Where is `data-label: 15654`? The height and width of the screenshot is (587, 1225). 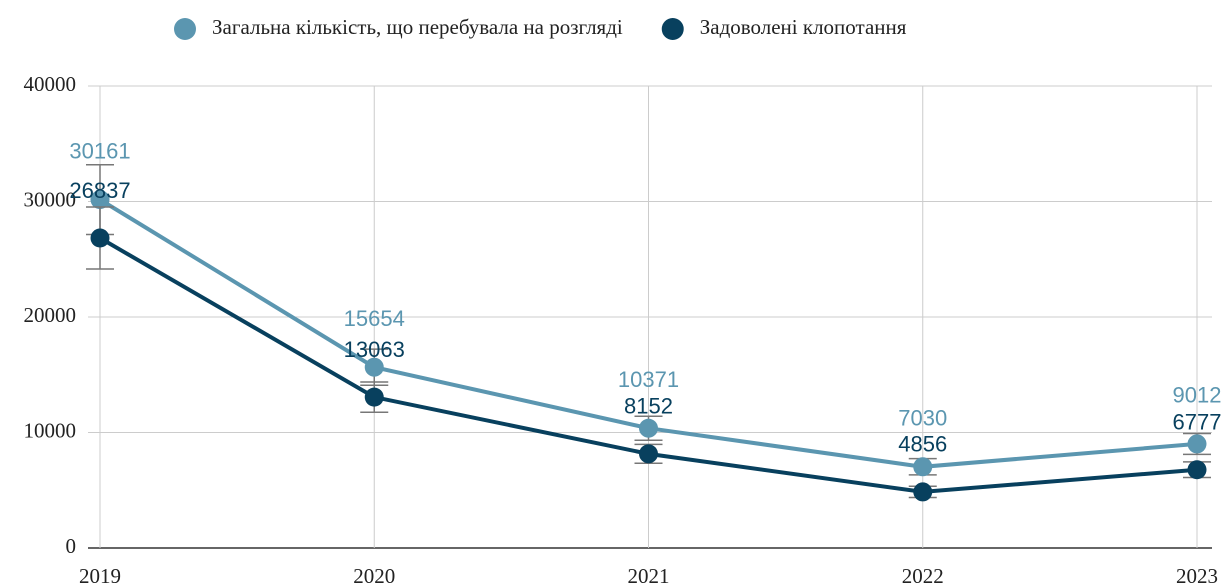 data-label: 15654 is located at coordinates (374, 318).